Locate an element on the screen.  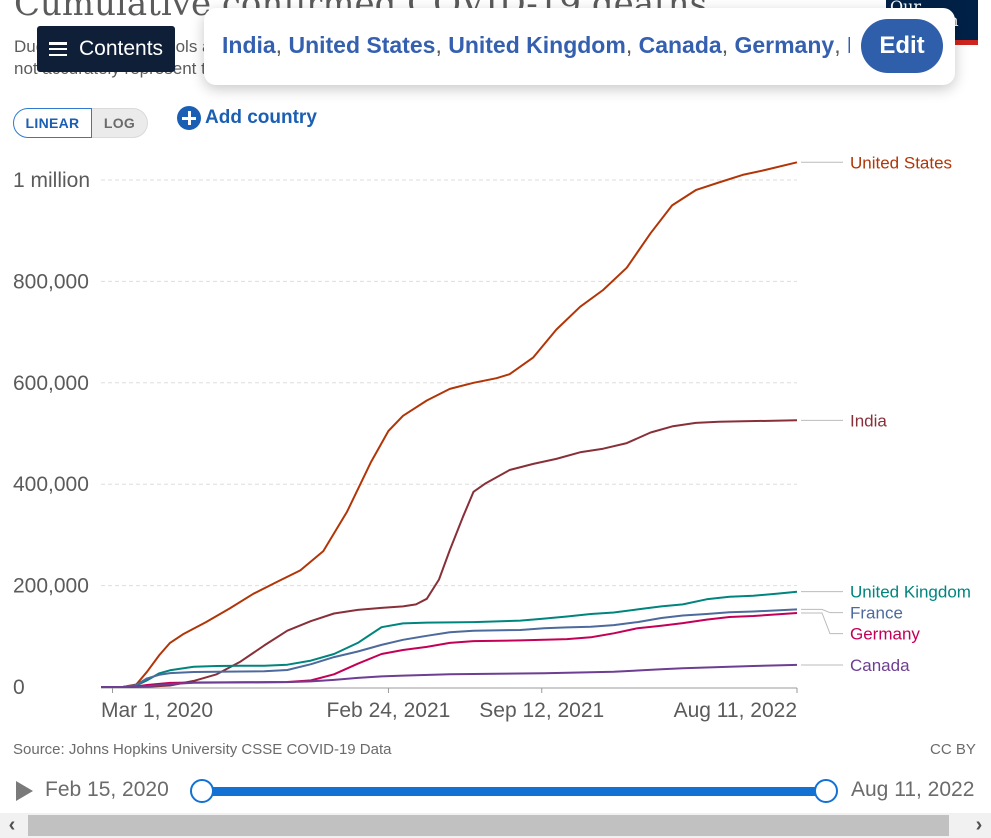
timeline-start-label: Feb 15, 2020 is located at coordinates (107, 789).